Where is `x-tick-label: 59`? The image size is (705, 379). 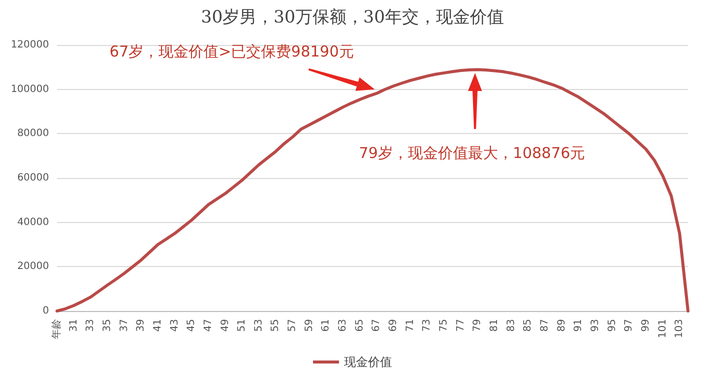
x-tick-label: 59 is located at coordinates (309, 325).